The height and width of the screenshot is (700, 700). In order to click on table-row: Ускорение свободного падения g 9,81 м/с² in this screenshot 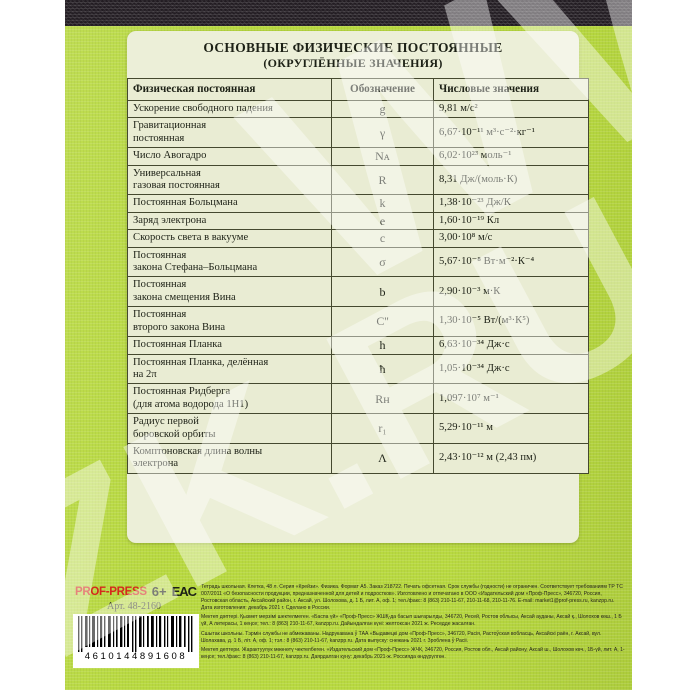, I will do `click(358, 109)`.